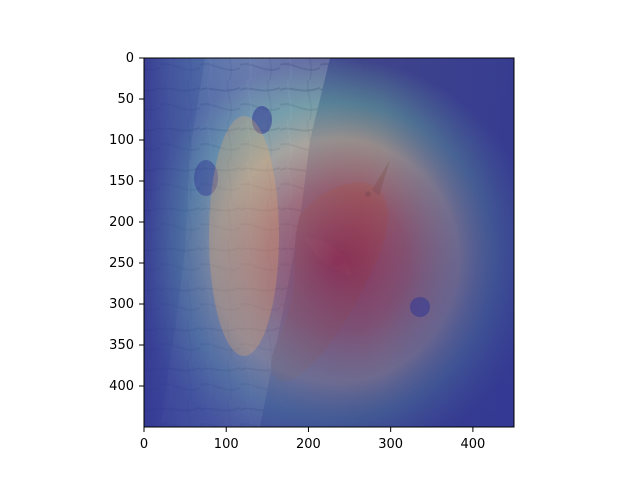  Describe the element at coordinates (121, 263) in the screenshot. I see `y-tick-label: 250` at that location.